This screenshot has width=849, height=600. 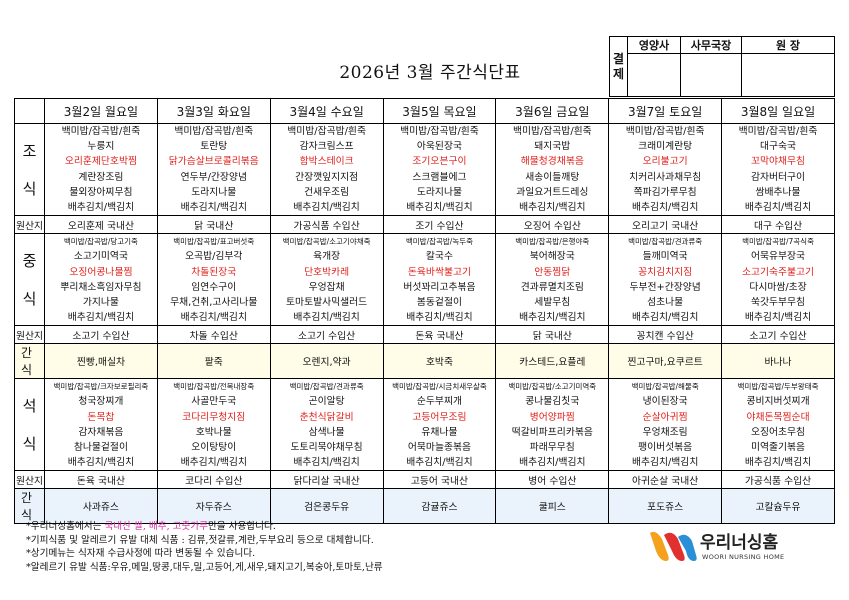 What do you see at coordinates (778, 480) in the screenshot?
I see `origin-cell: 가공식품 수입산` at bounding box center [778, 480].